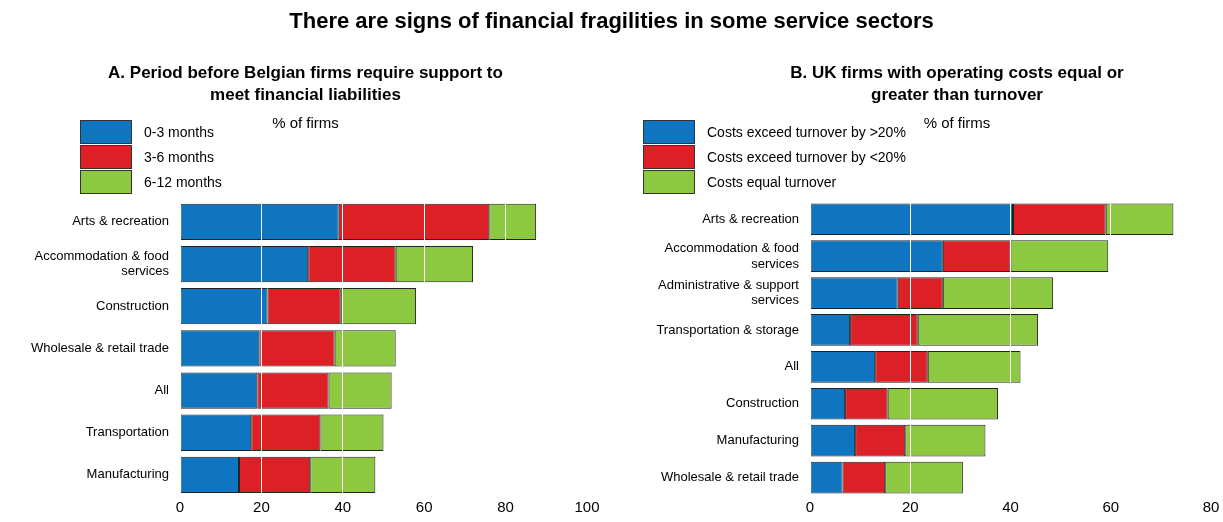  What do you see at coordinates (587, 507) in the screenshot?
I see `x-tick-label: 100` at bounding box center [587, 507].